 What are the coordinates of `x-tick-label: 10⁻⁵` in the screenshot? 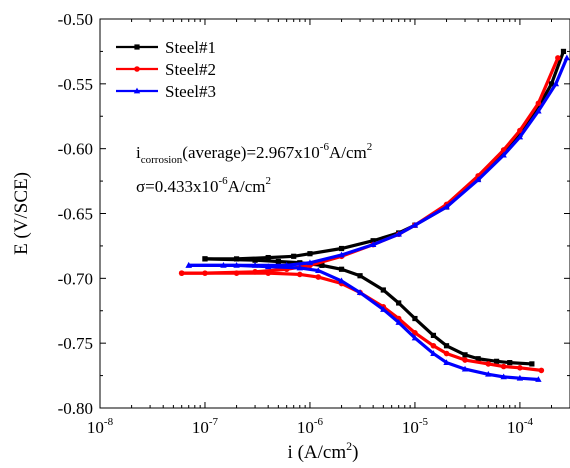 It's located at (415, 426).